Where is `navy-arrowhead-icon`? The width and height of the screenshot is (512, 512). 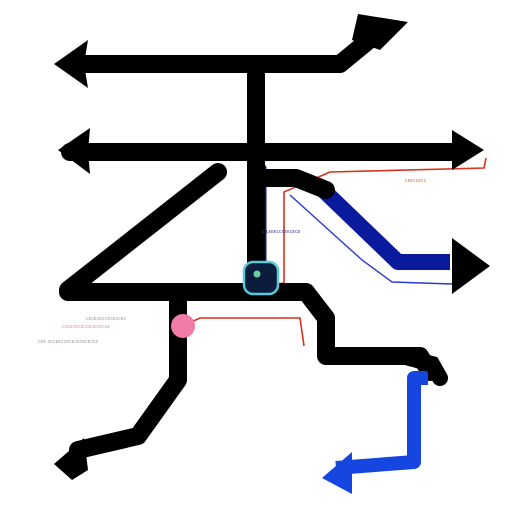
navy-arrowhead-icon is located at coordinates (471, 266).